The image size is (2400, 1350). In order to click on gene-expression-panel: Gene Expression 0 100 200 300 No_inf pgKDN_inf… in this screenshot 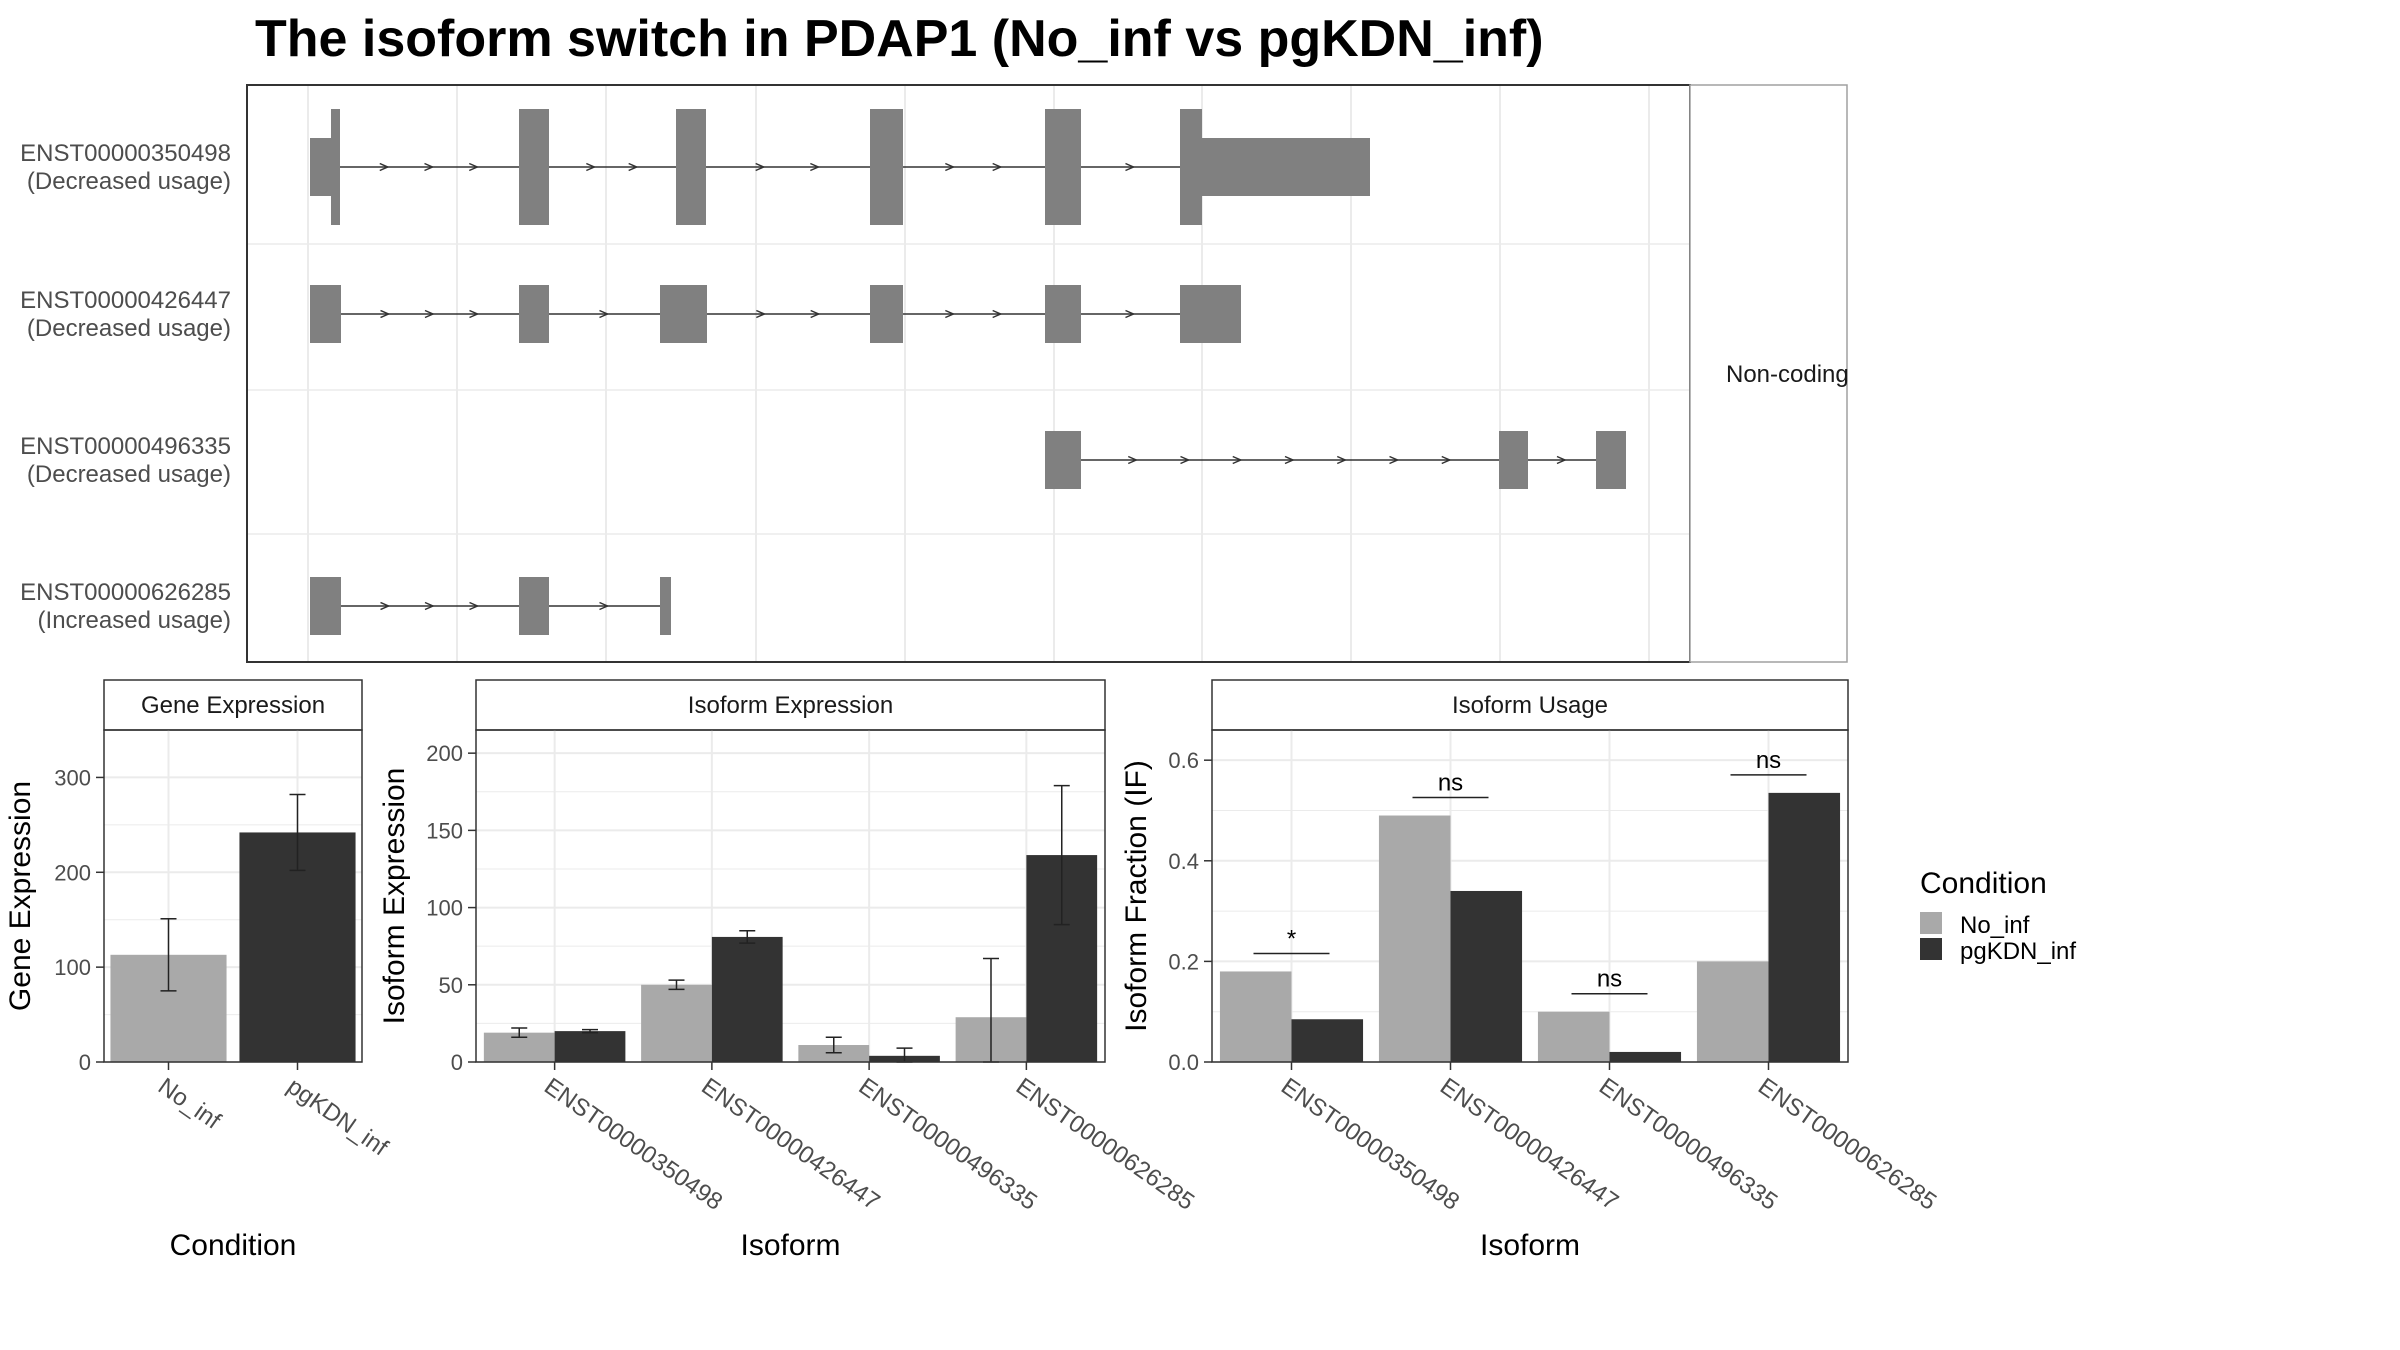, I will do `click(198, 970)`.